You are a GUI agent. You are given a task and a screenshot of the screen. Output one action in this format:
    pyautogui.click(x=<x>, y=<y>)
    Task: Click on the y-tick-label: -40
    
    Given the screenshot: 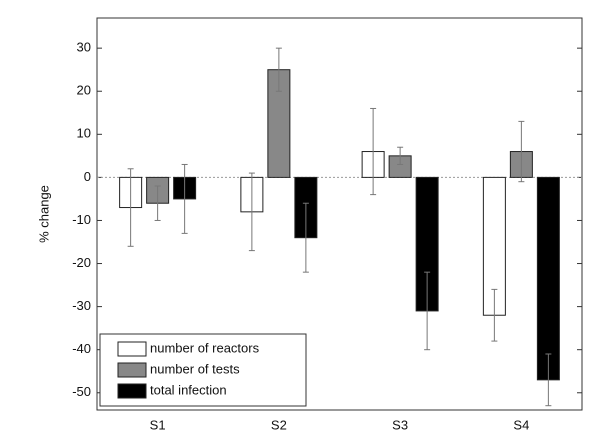 What is the action you would take?
    pyautogui.click(x=81, y=348)
    